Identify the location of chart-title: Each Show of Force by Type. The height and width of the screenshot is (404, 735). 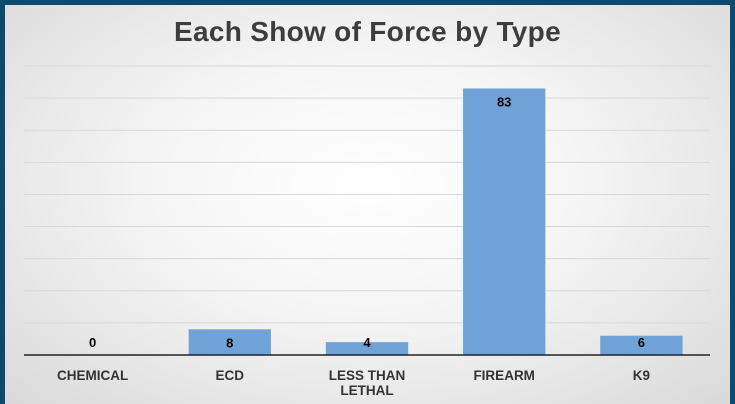
(367, 31).